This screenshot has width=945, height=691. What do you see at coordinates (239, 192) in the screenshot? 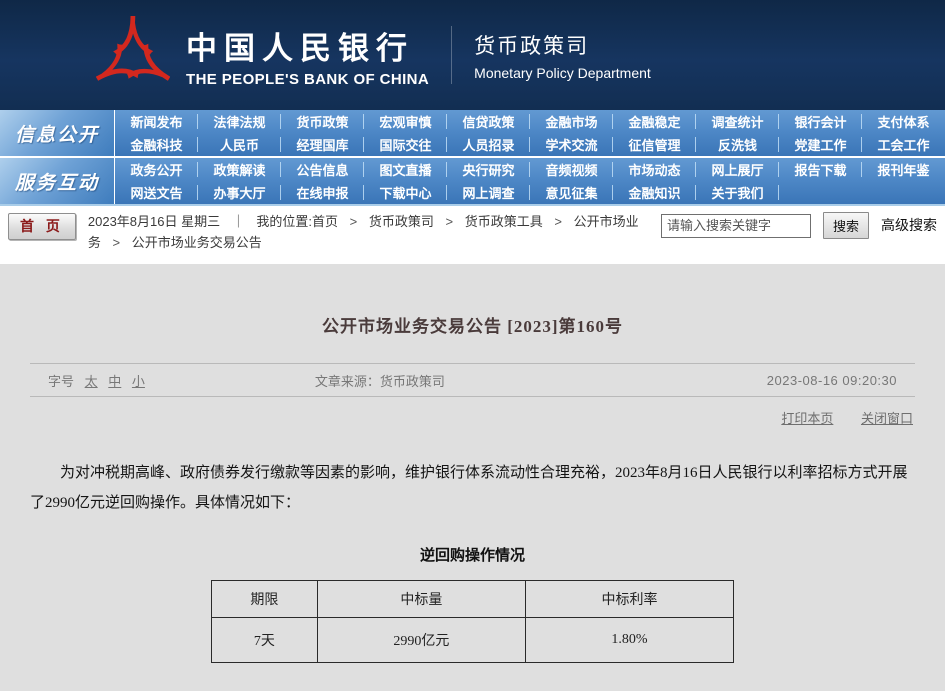
I see `nav-item: 办事大厅` at bounding box center [239, 192].